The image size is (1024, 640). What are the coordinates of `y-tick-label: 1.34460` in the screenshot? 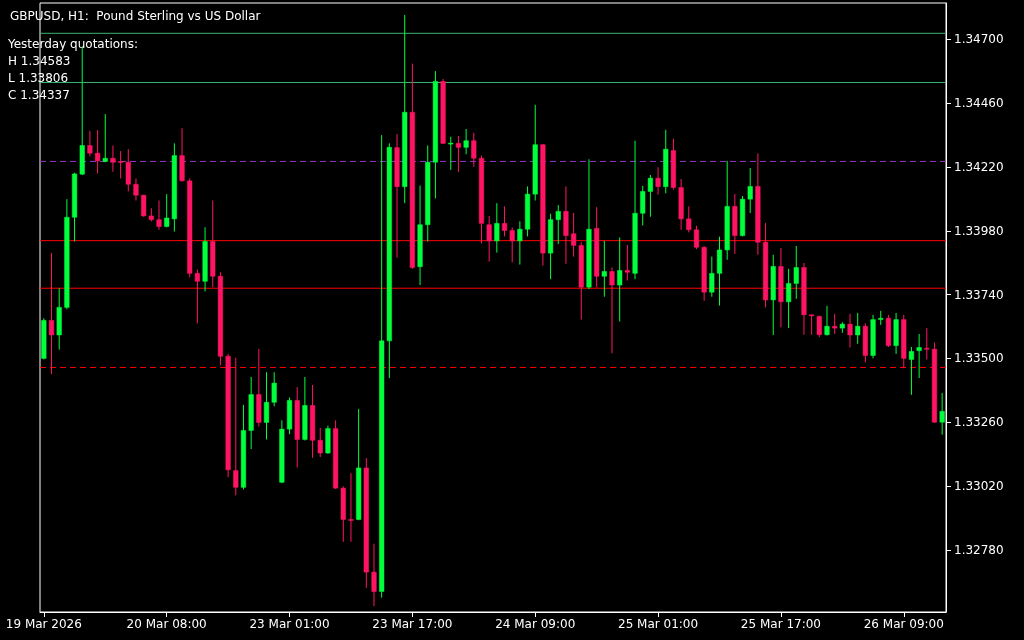 It's located at (979, 103).